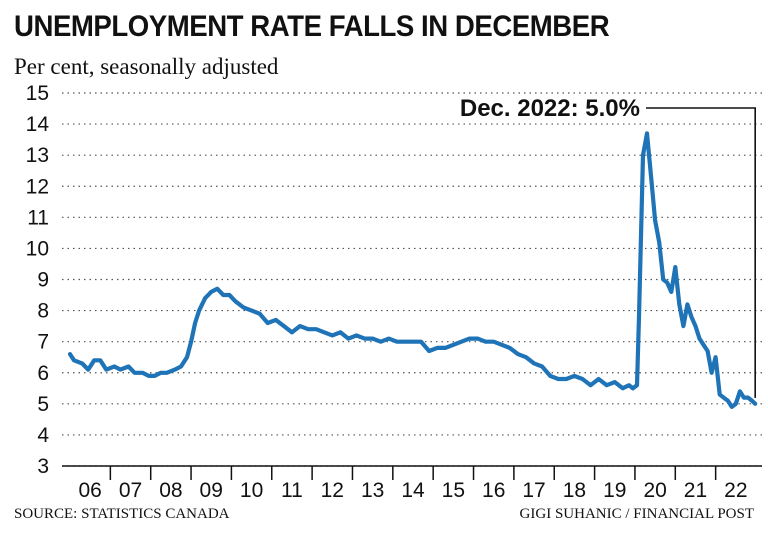 Image resolution: width=768 pixels, height=537 pixels. I want to click on x-tick-label: 15, so click(453, 490).